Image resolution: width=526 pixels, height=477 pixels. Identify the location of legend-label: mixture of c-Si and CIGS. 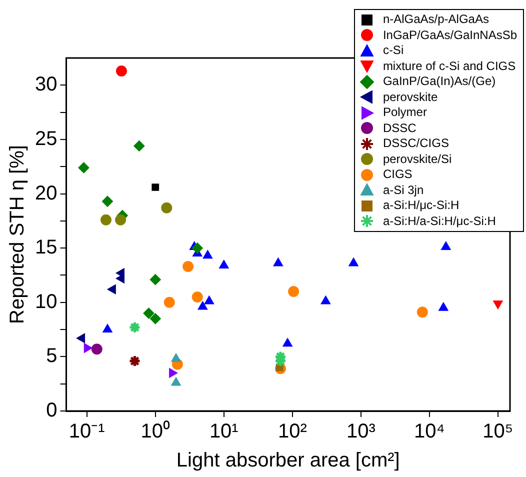
(449, 66).